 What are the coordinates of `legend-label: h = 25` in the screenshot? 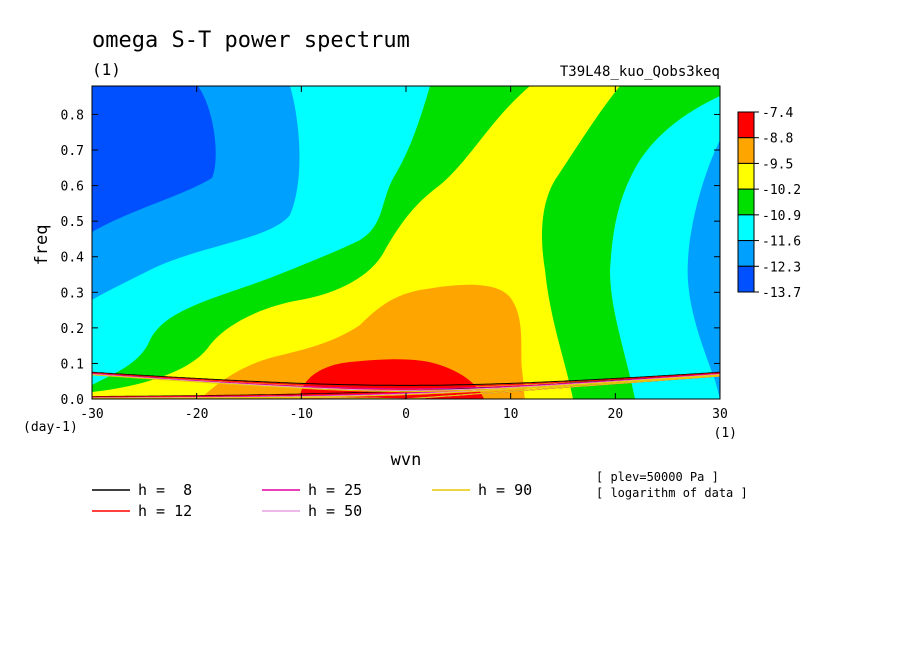 It's located at (335, 490).